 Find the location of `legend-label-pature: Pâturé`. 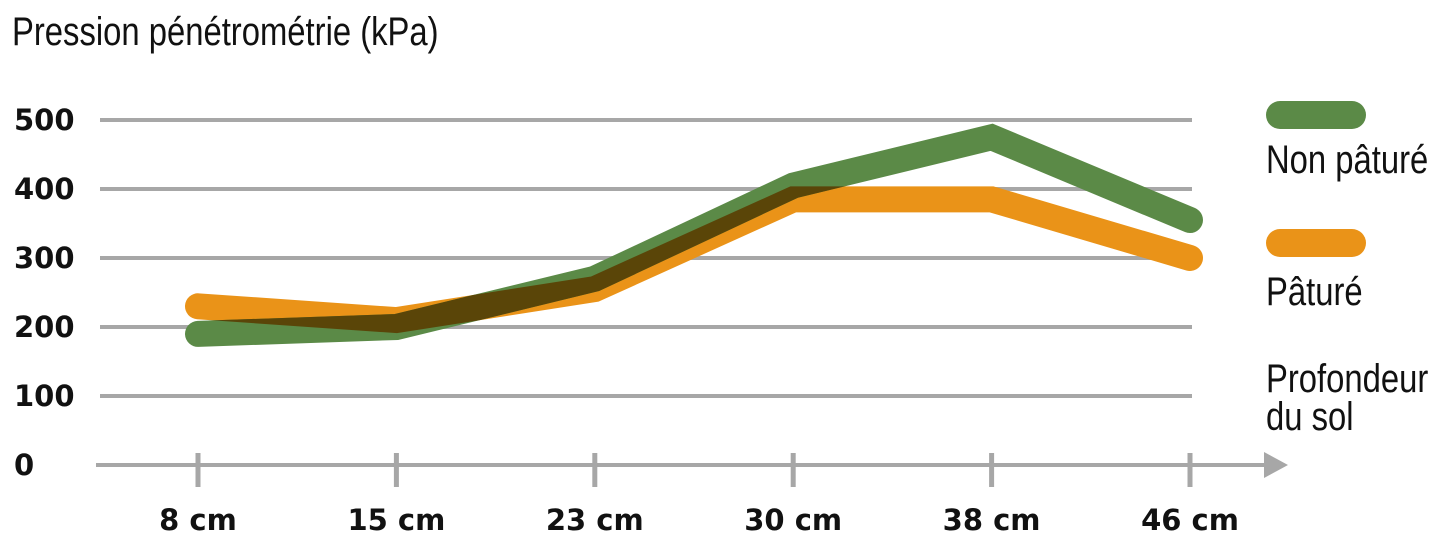

legend-label-pature: Pâturé is located at coordinates (1314, 292).